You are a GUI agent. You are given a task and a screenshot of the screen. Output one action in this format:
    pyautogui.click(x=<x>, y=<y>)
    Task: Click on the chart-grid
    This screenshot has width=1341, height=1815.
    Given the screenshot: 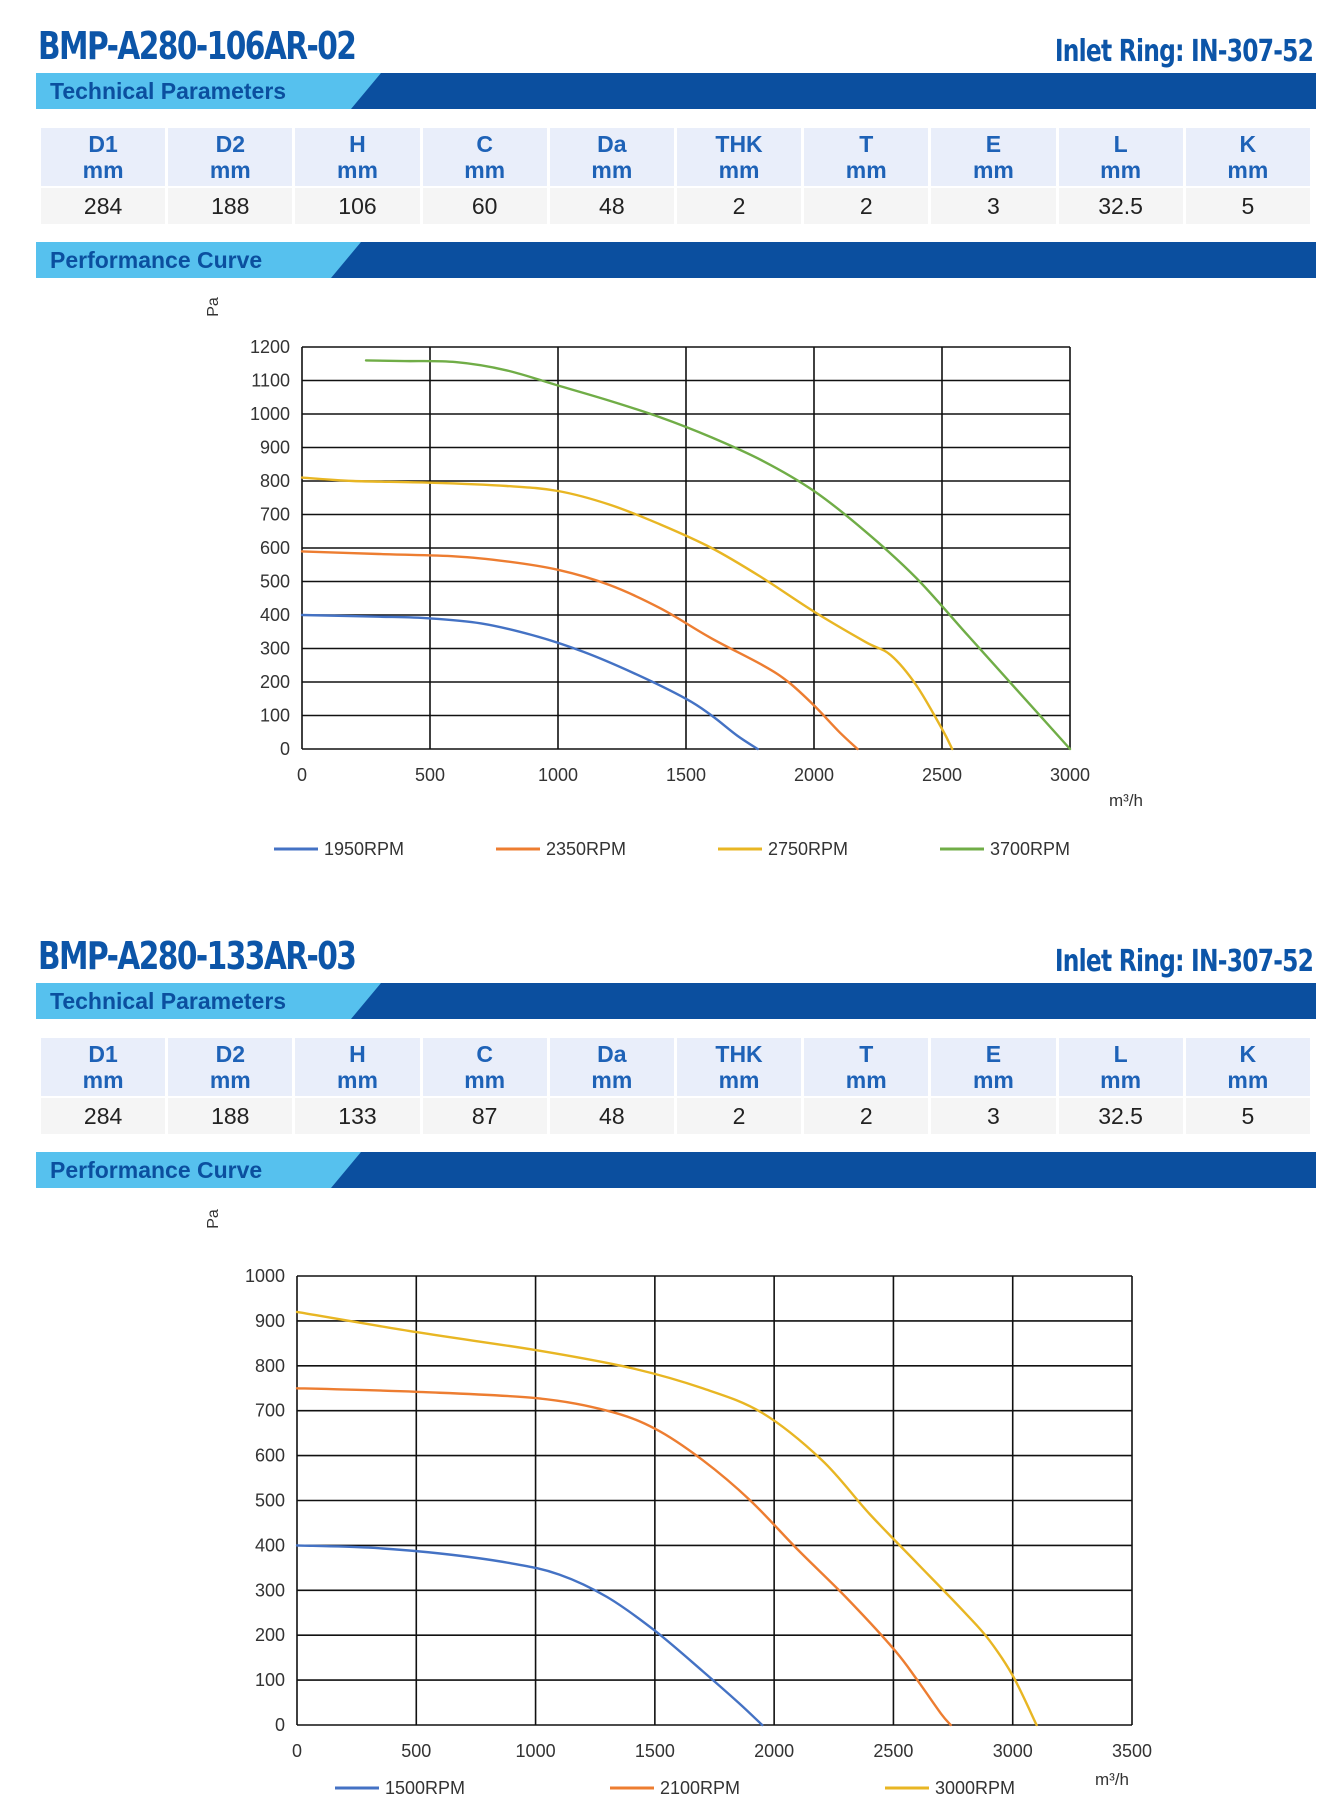 What is the action you would take?
    pyautogui.click(x=686, y=548)
    